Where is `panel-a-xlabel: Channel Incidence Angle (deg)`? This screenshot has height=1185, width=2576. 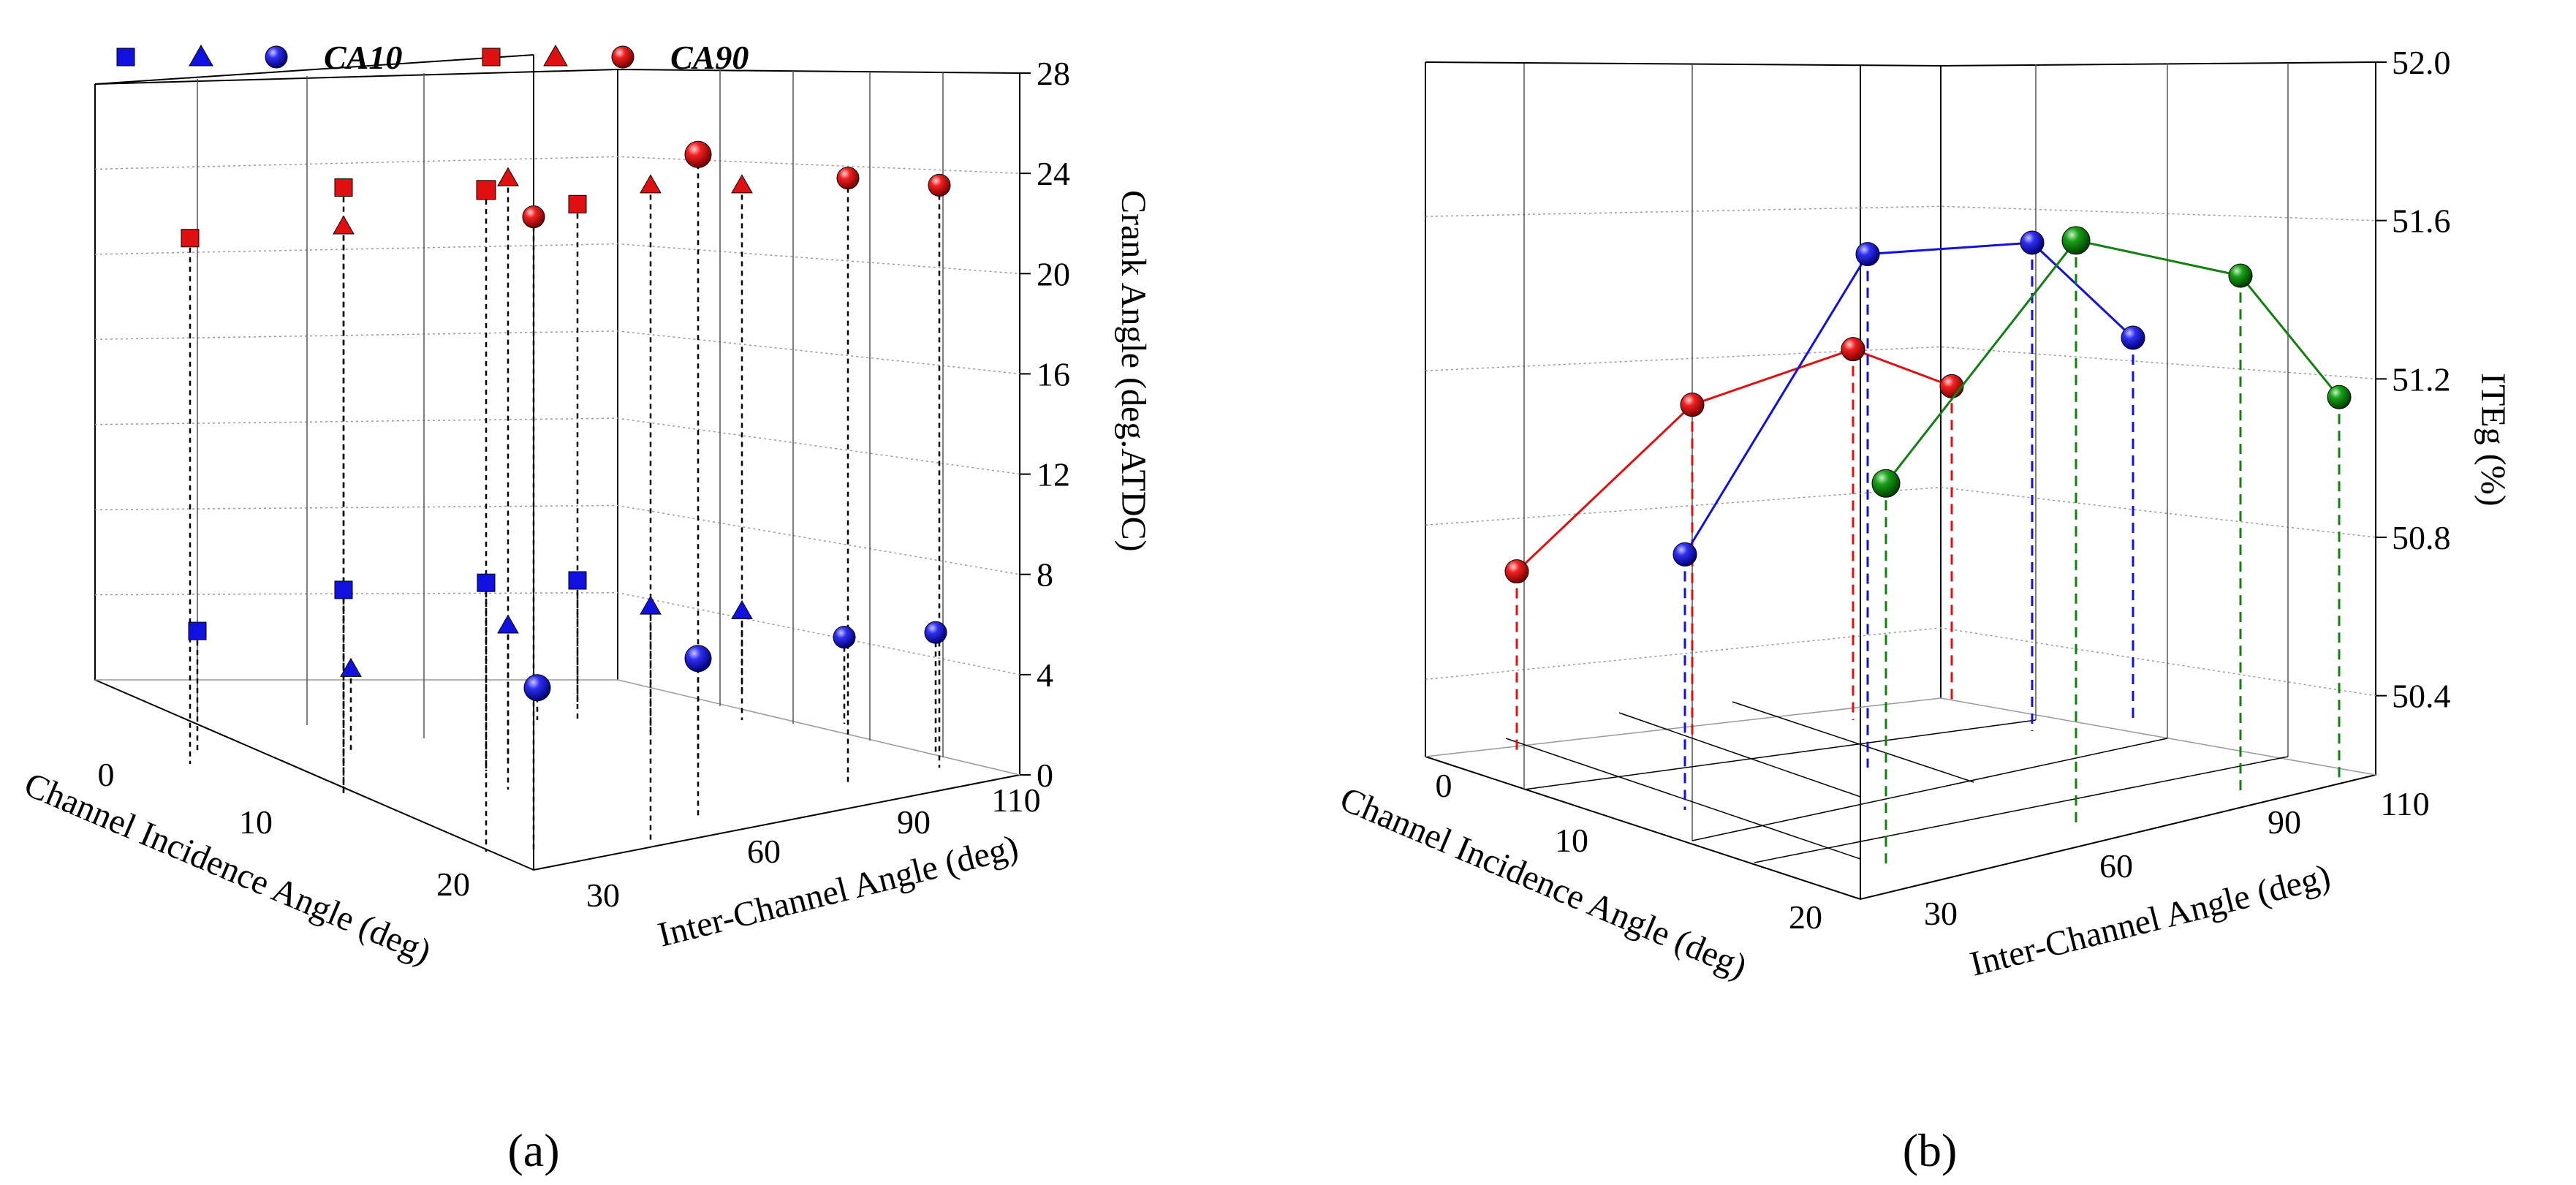 panel-a-xlabel: Channel Incidence Angle (deg) is located at coordinates (228, 868).